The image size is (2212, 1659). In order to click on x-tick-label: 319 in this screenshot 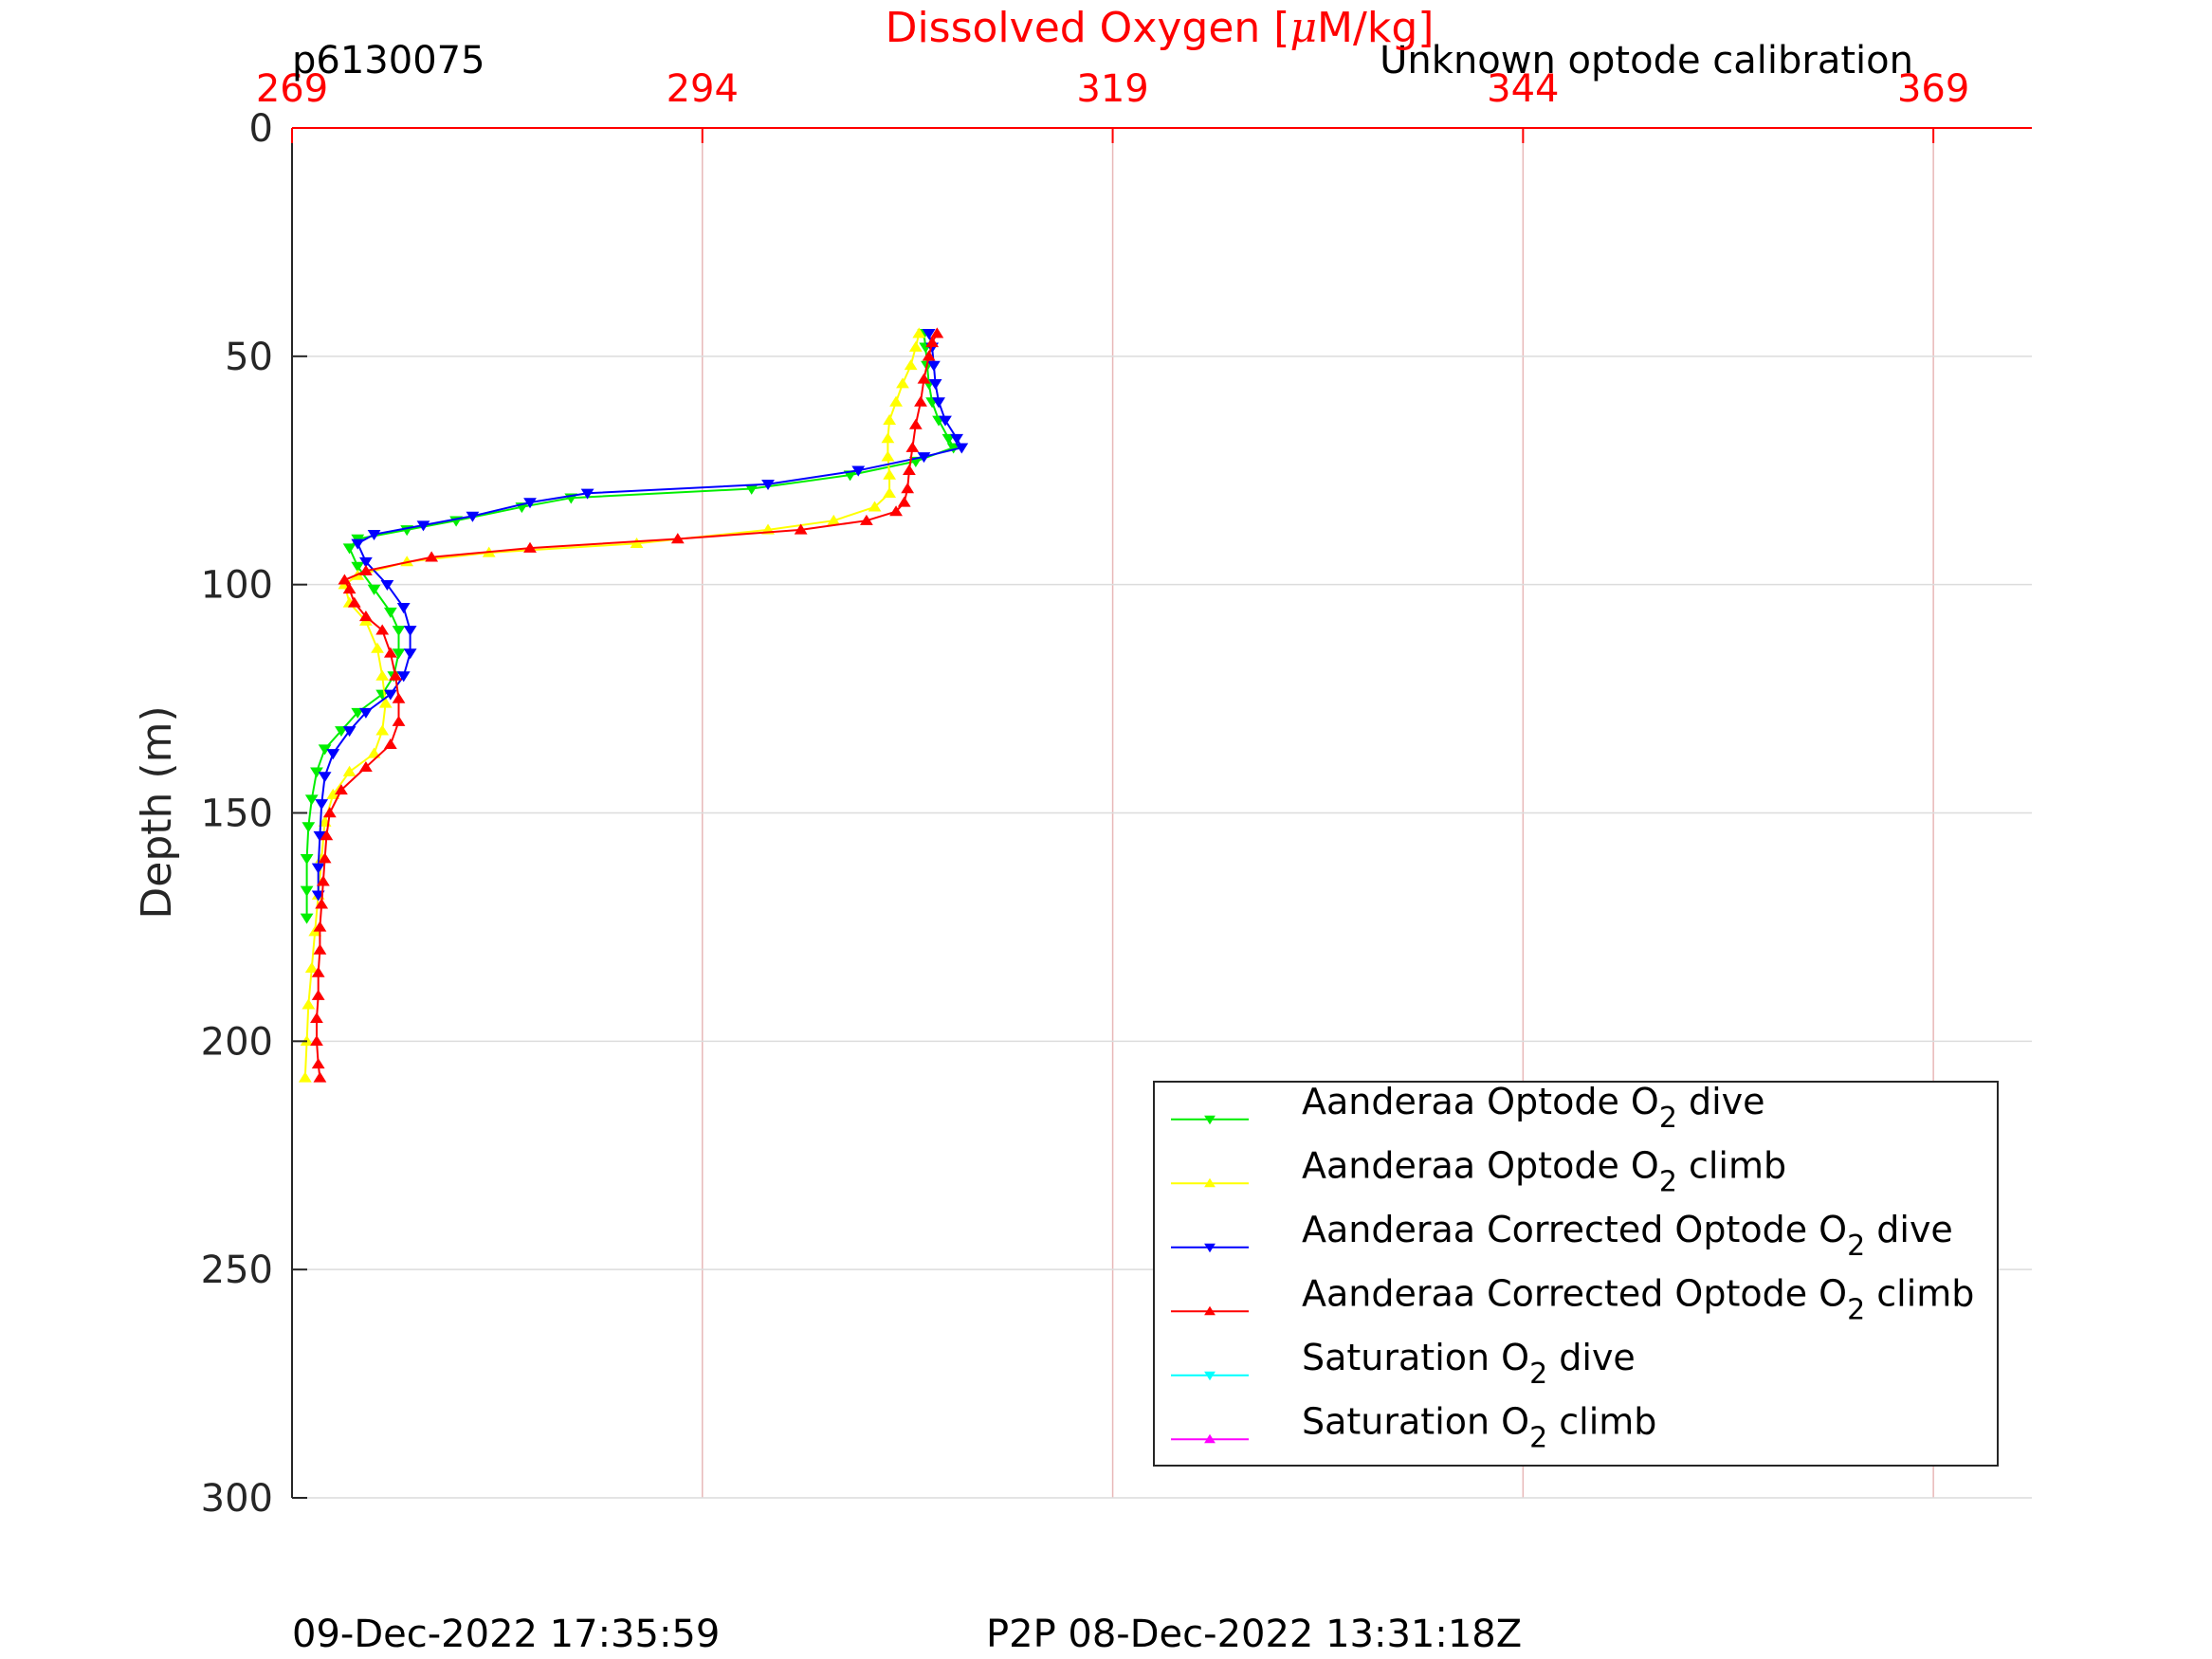, I will do `click(1112, 89)`.